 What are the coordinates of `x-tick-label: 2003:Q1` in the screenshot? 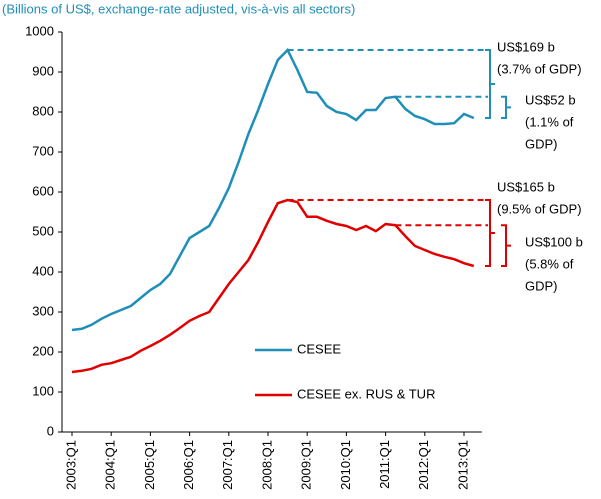 It's located at (70, 465).